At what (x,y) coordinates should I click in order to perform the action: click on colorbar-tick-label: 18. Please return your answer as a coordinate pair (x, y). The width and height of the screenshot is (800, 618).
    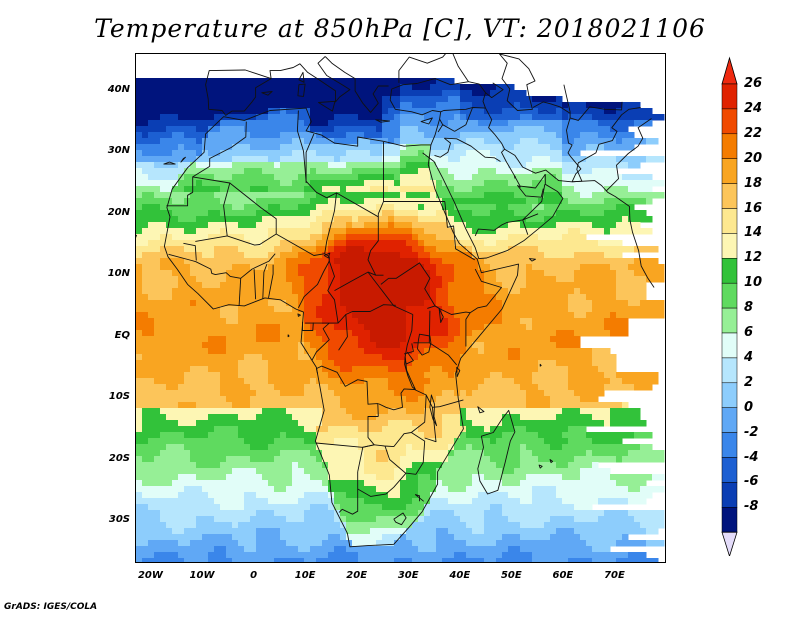
    Looking at the image, I should click on (753, 183).